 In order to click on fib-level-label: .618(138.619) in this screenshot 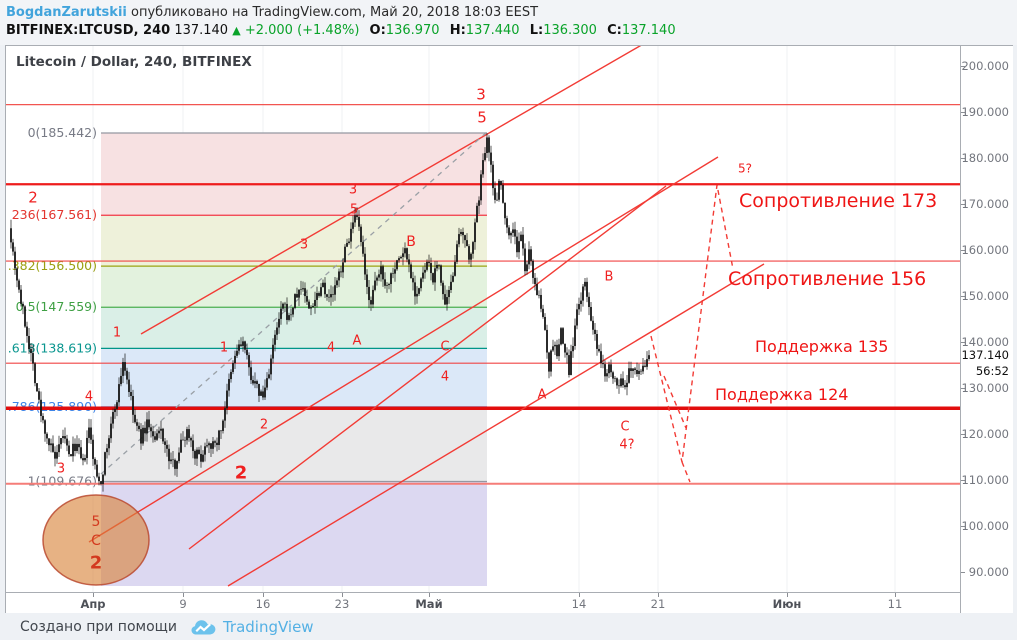, I will do `click(52, 347)`.